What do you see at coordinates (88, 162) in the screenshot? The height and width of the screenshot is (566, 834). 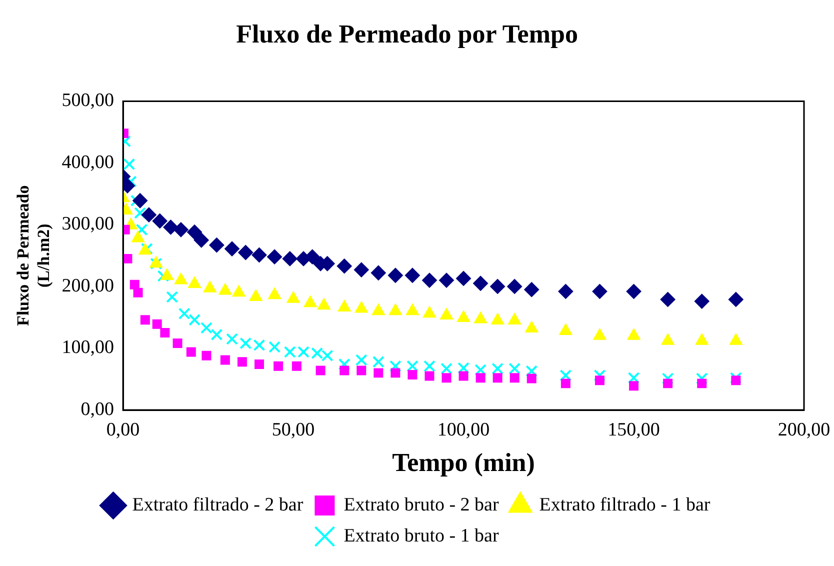 I see `y-tick-label: 400,00` at bounding box center [88, 162].